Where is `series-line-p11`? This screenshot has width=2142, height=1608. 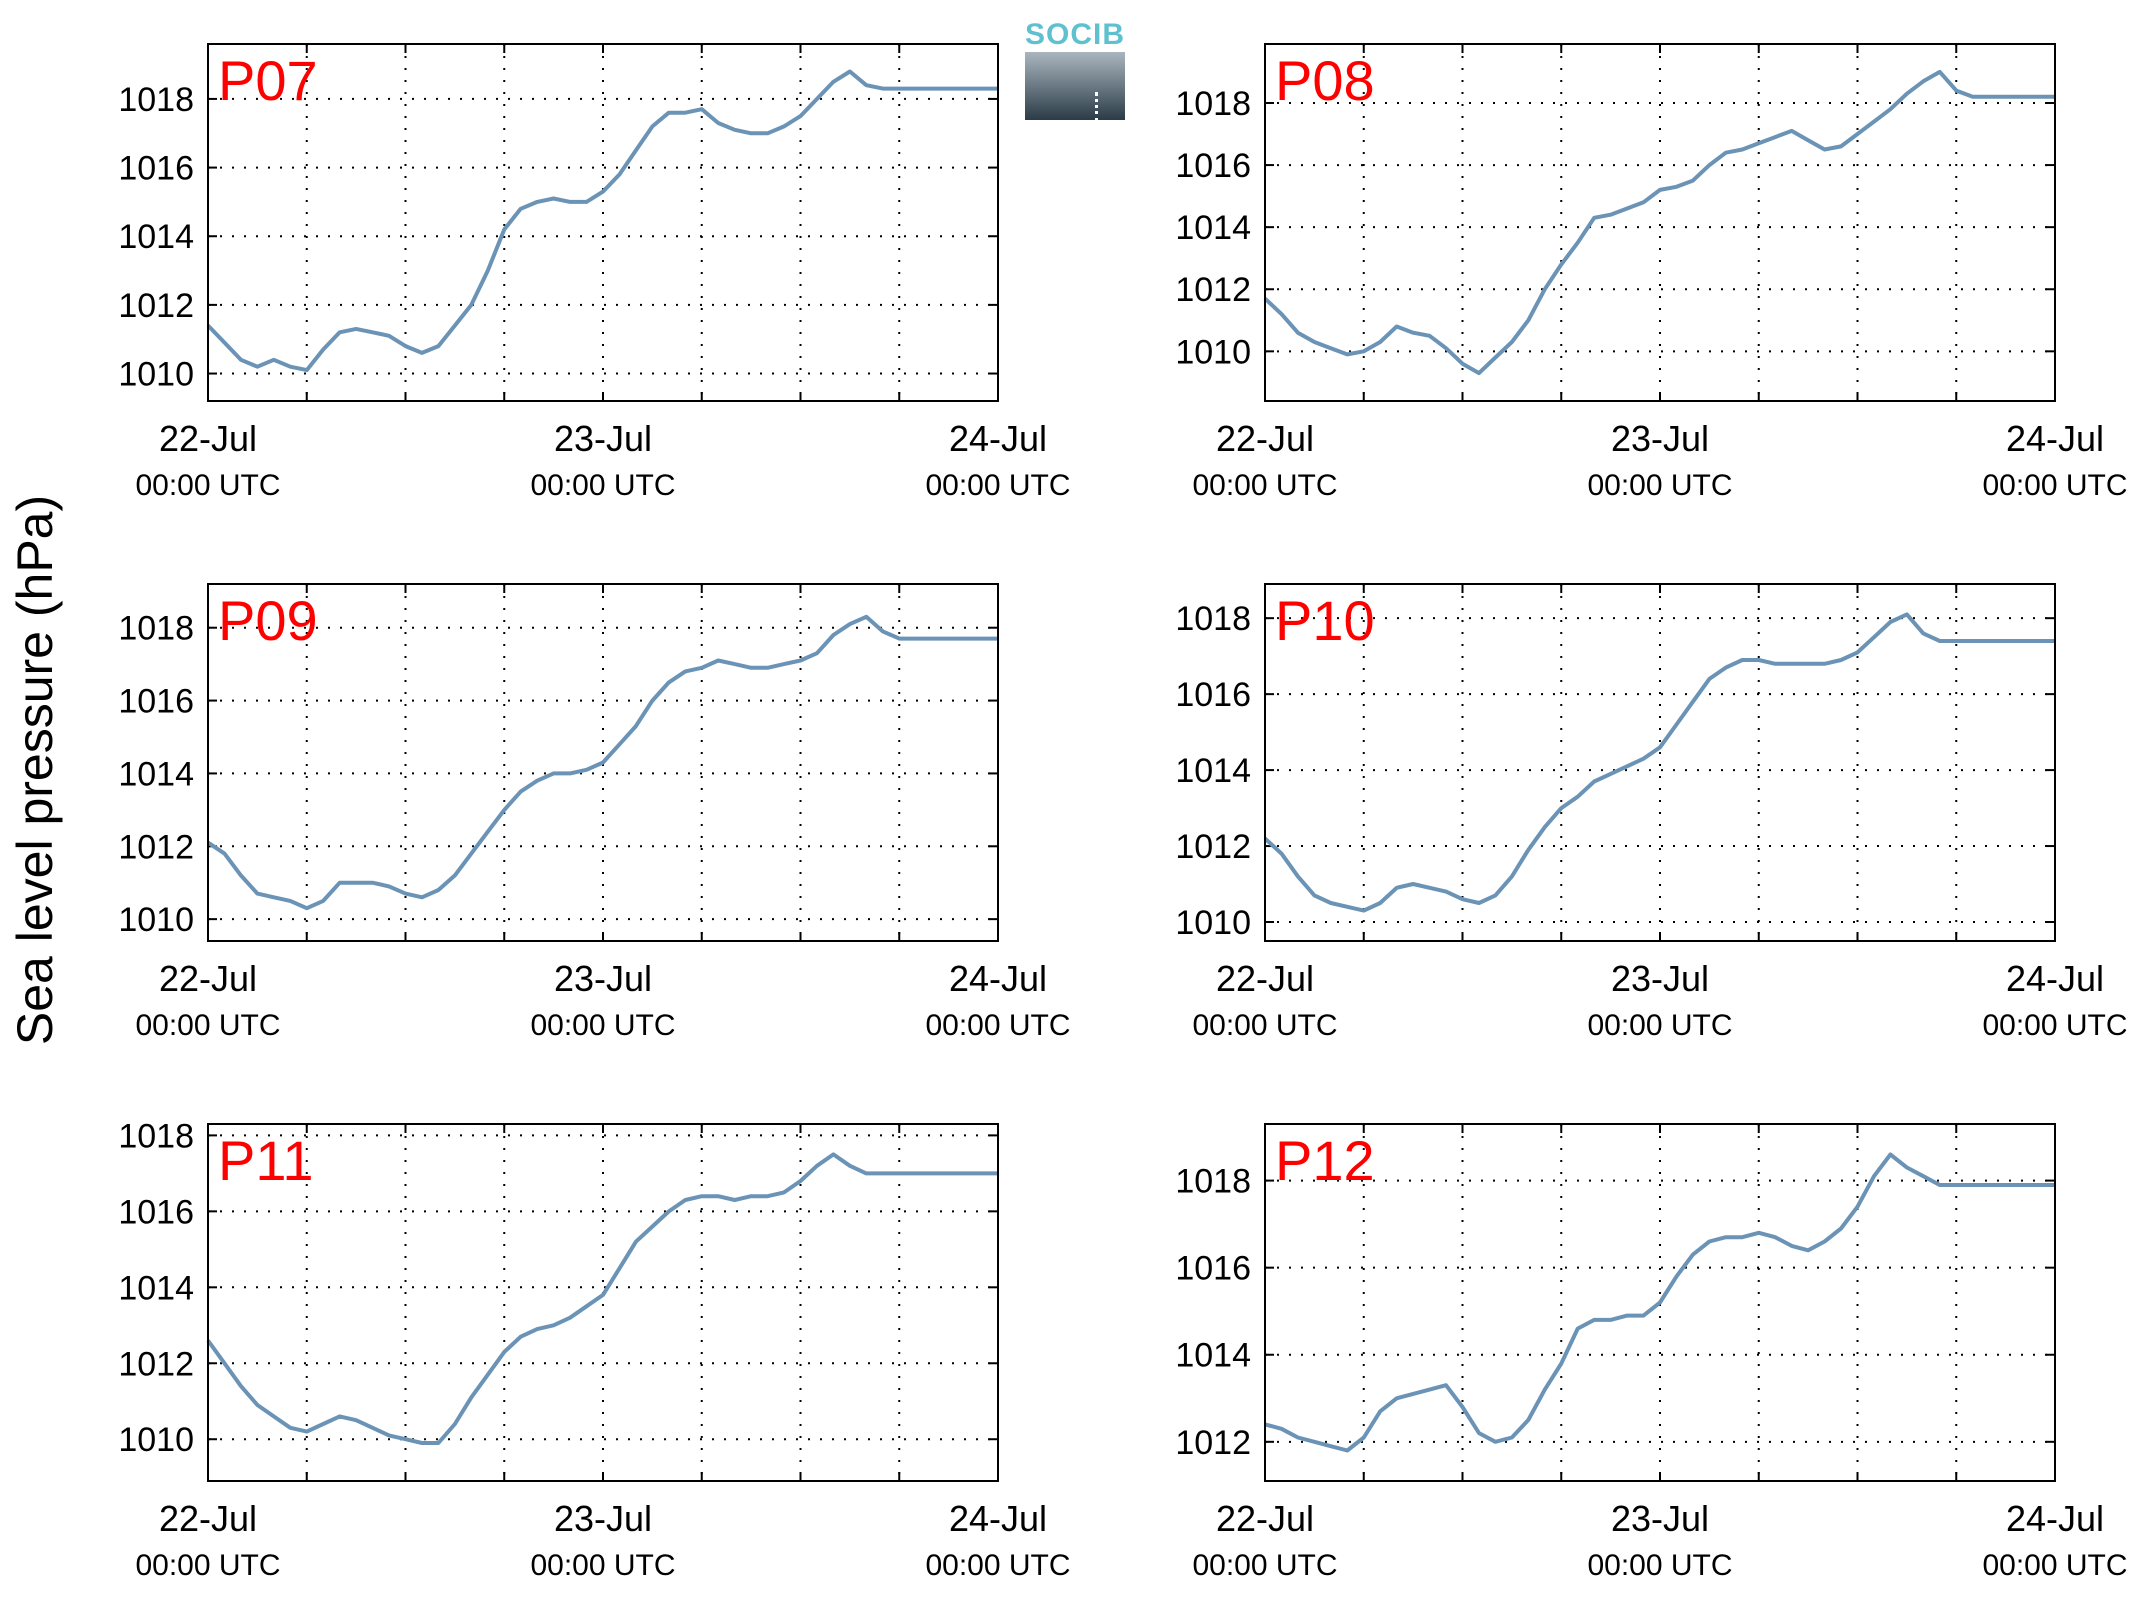
series-line-p11 is located at coordinates (602, 1298).